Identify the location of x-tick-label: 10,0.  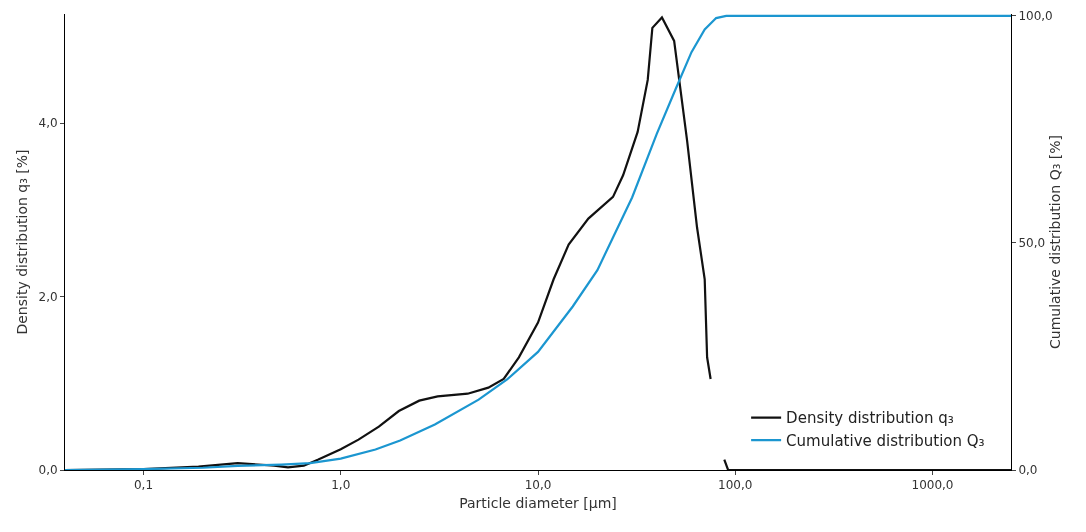
(538, 485).